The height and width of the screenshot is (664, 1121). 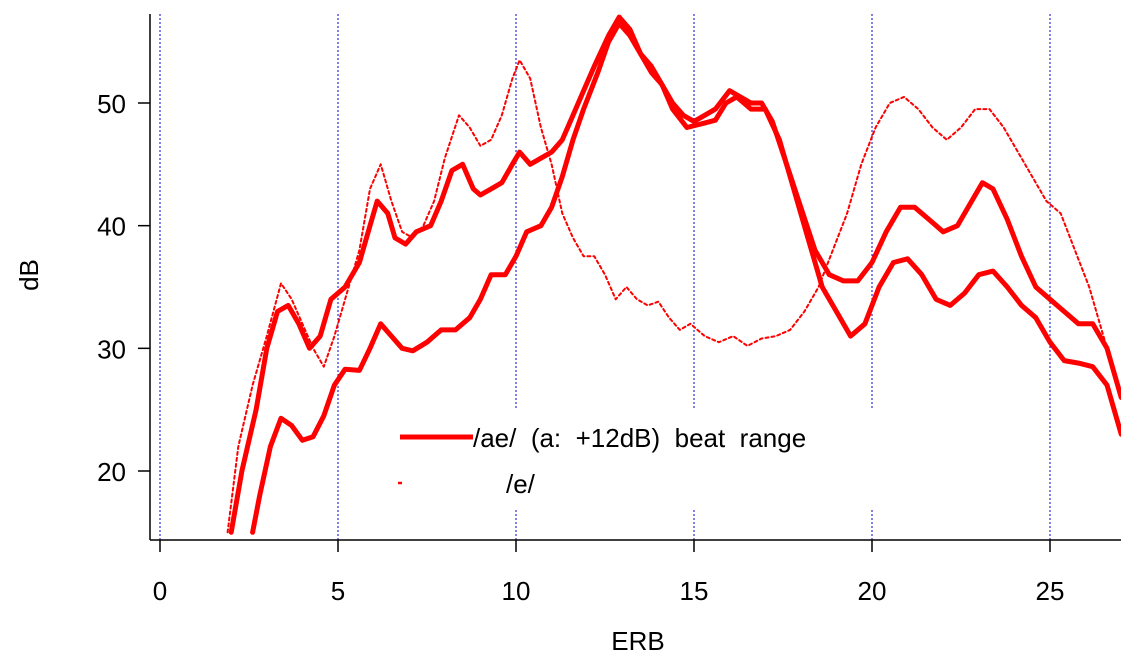 What do you see at coordinates (111, 472) in the screenshot?
I see `y-tick-label-20: 20` at bounding box center [111, 472].